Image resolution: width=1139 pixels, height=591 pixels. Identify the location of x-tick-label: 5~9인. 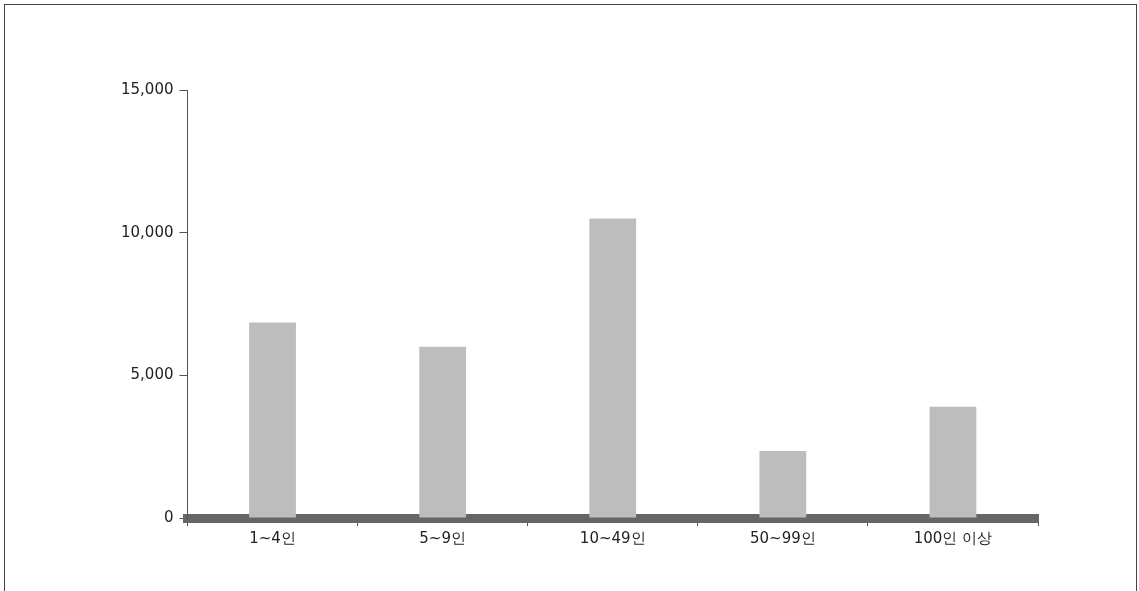
(442, 537).